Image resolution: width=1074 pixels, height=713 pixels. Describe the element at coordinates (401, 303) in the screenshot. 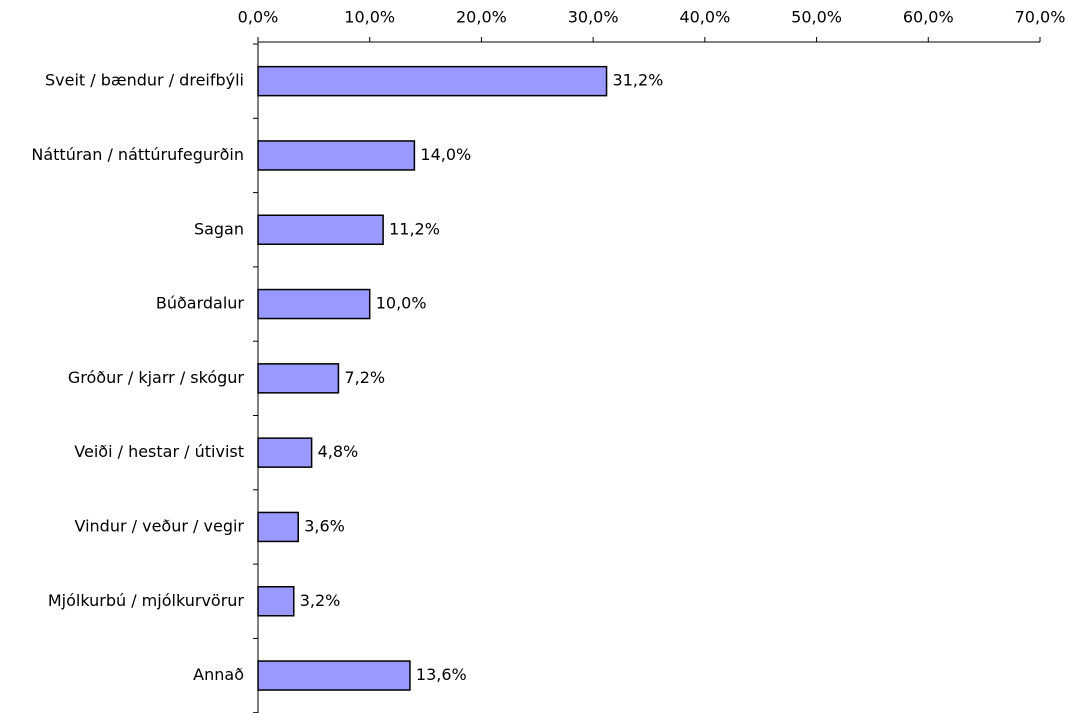

I see `value-label: 10,0%` at that location.